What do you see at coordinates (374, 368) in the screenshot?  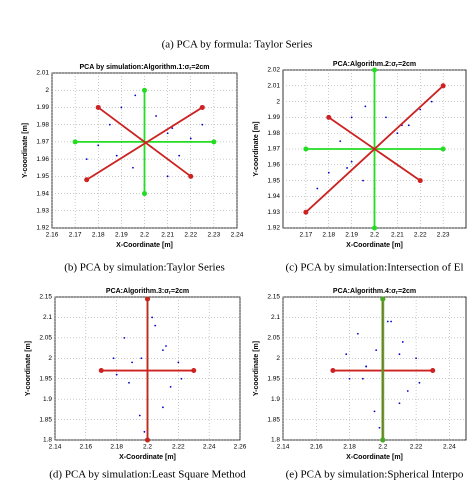 I see `plot-area` at bounding box center [374, 368].